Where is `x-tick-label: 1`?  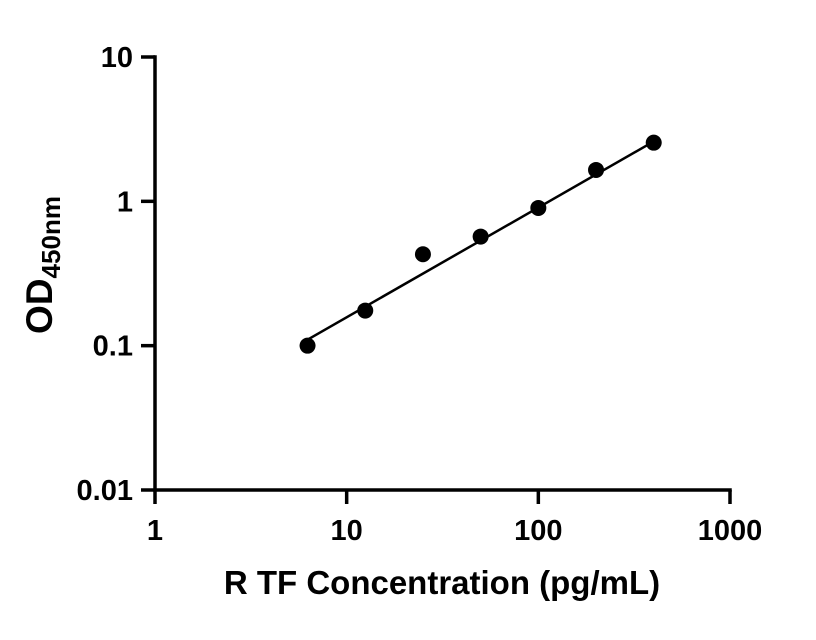 x-tick-label: 1 is located at coordinates (155, 531).